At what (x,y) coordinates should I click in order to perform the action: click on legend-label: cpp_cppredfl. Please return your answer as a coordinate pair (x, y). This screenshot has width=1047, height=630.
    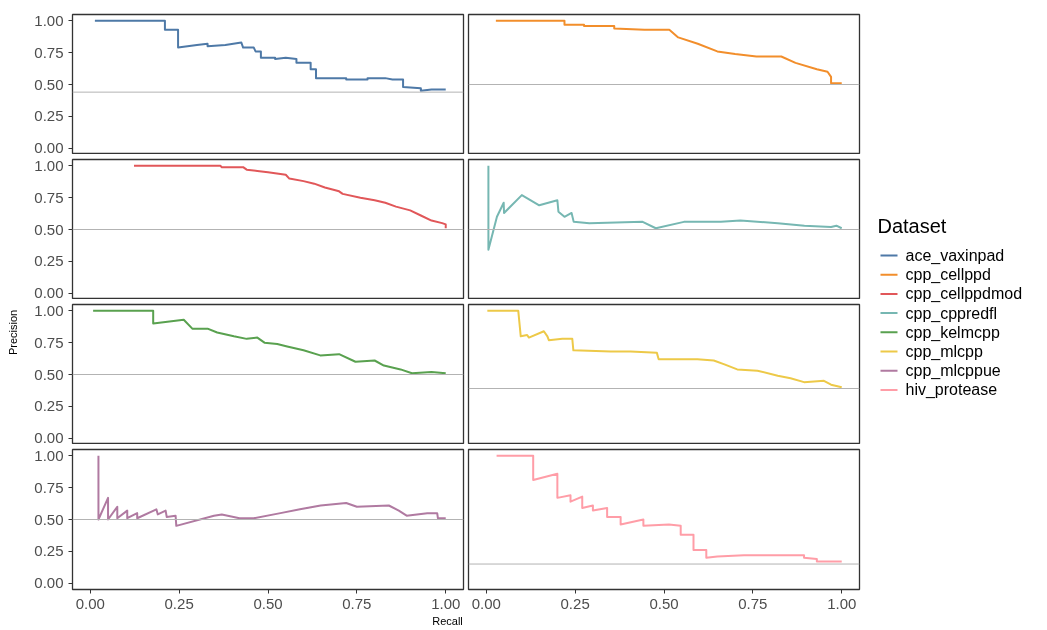
    Looking at the image, I should click on (951, 313).